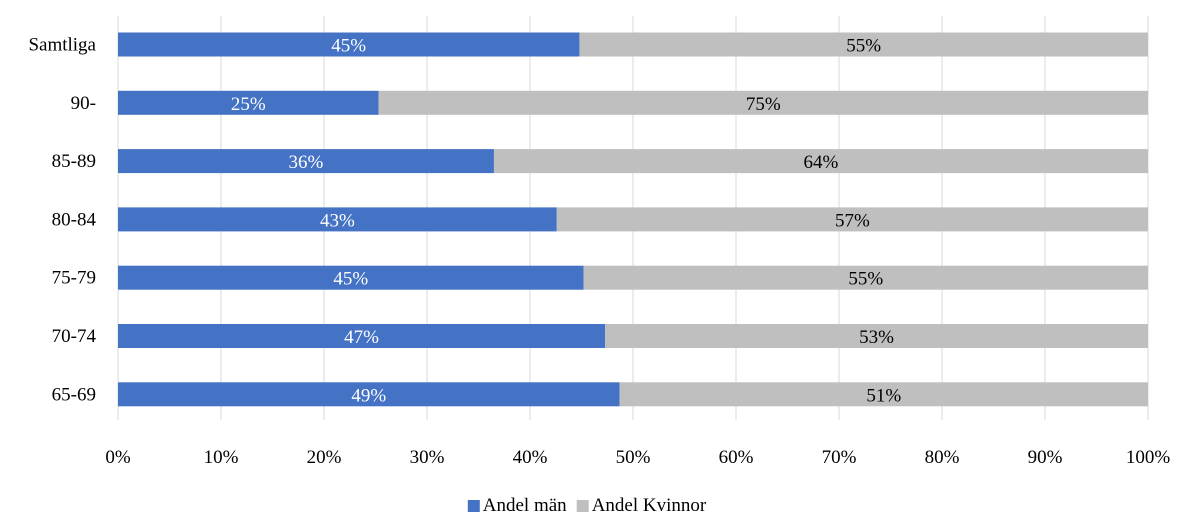 The height and width of the screenshot is (523, 1179). I want to click on x-tick-label: 90%, so click(1045, 457).